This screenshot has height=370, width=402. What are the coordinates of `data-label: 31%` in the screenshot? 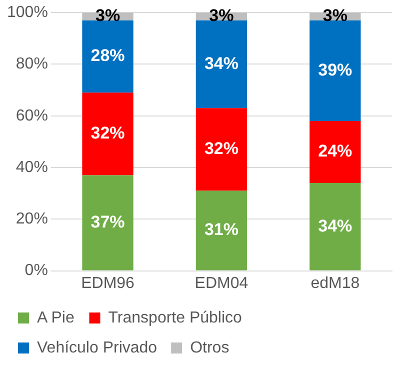 It's located at (221, 230).